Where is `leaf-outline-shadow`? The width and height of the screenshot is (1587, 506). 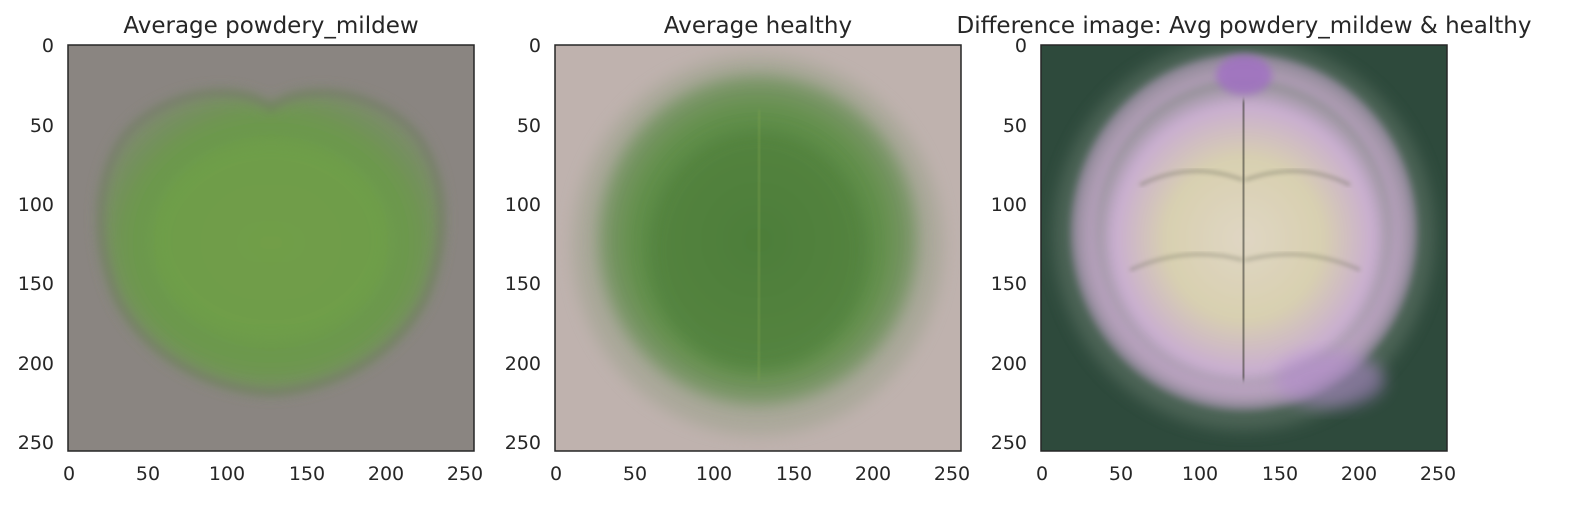
leaf-outline-shadow is located at coordinates (271, 242).